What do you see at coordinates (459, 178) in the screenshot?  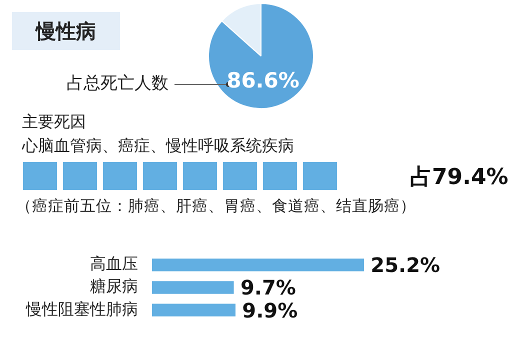 I see `text: 占79.4%` at bounding box center [459, 178].